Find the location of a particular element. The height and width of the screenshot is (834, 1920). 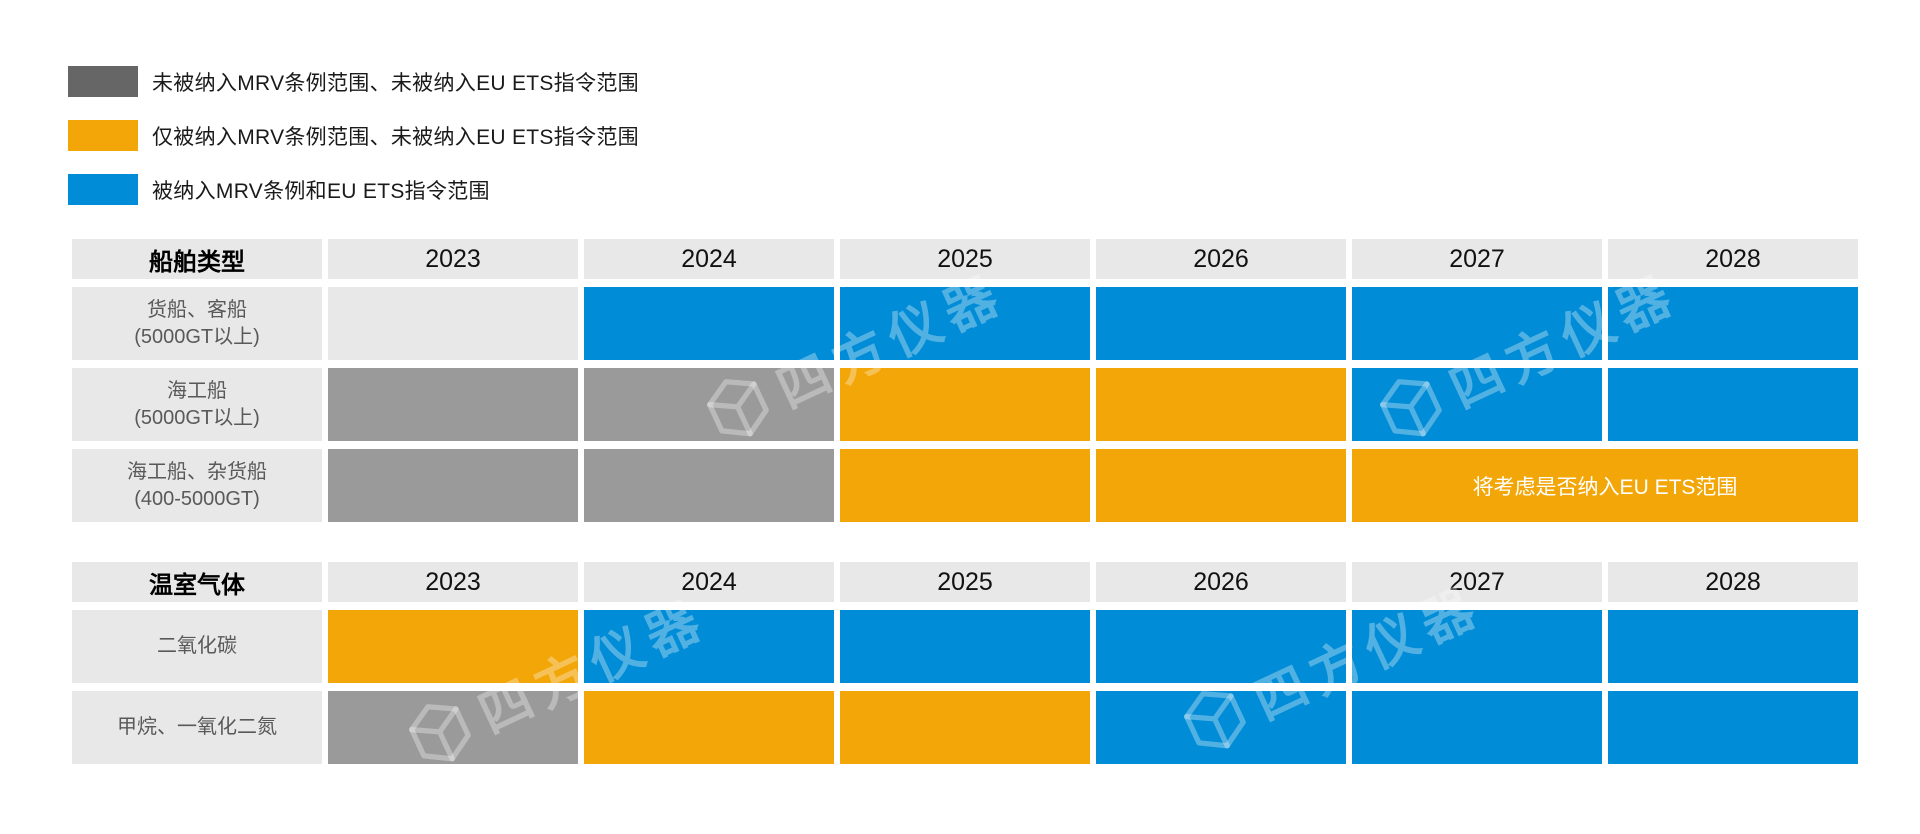

row-label-line: 甲烷、一氧化二氮 is located at coordinates (197, 727).